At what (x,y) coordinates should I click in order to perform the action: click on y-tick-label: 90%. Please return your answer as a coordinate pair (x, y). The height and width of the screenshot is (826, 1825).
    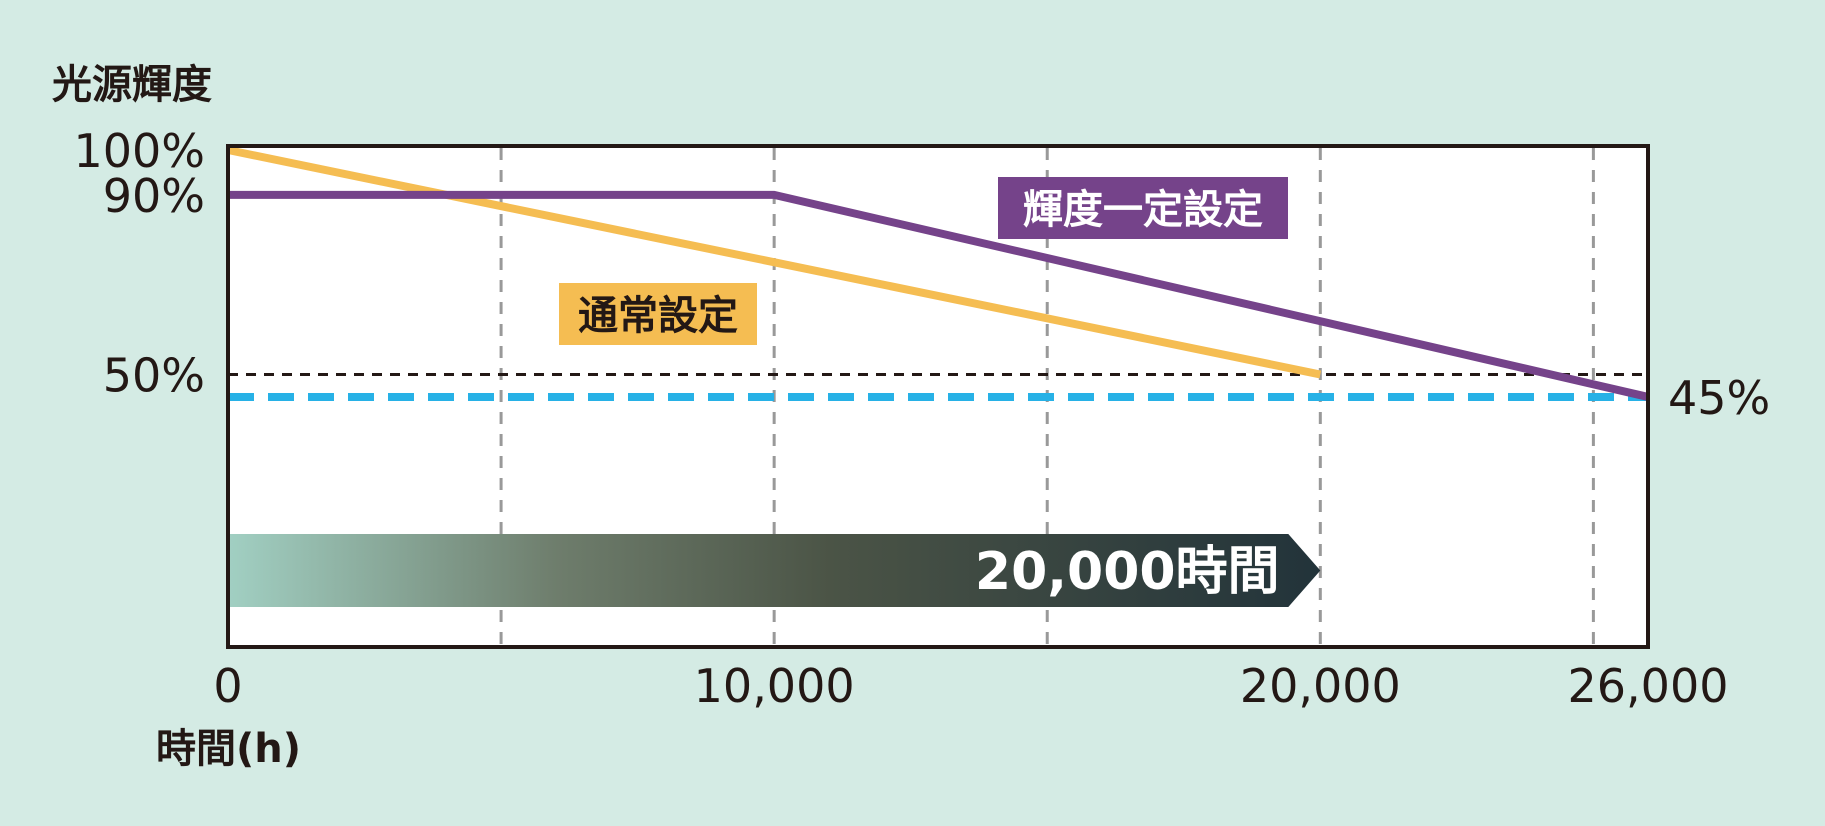
    Looking at the image, I should click on (154, 196).